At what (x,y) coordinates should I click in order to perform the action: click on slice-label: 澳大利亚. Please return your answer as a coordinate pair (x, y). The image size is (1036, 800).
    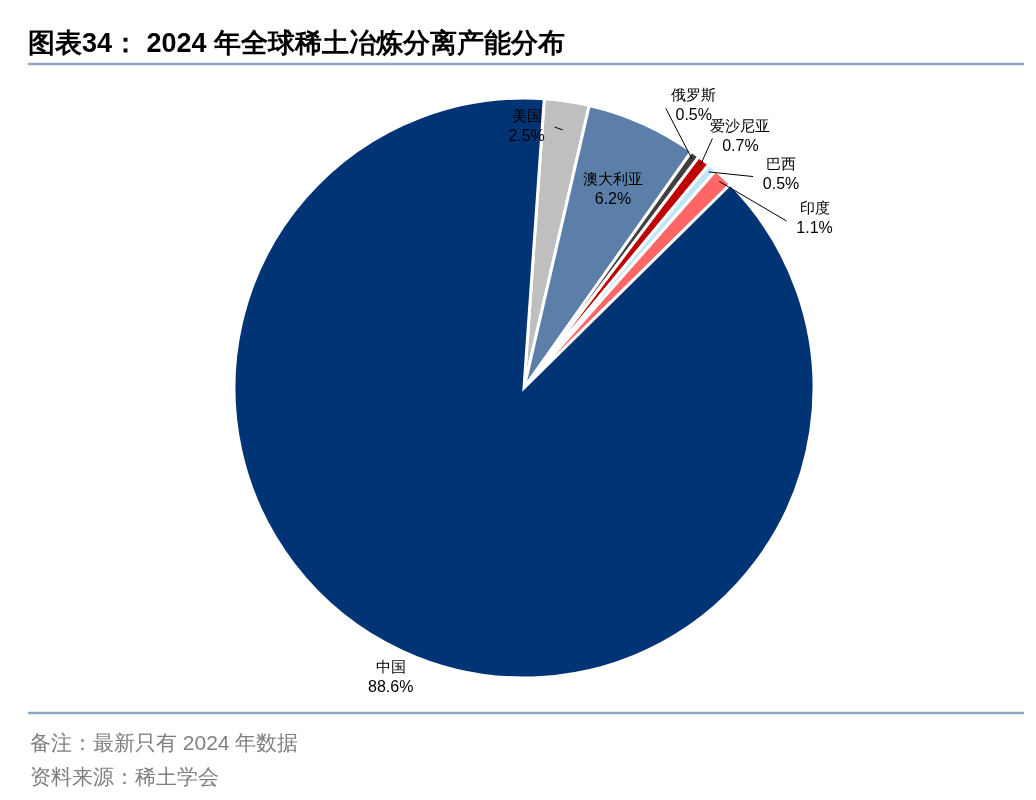
    Looking at the image, I should click on (612, 178).